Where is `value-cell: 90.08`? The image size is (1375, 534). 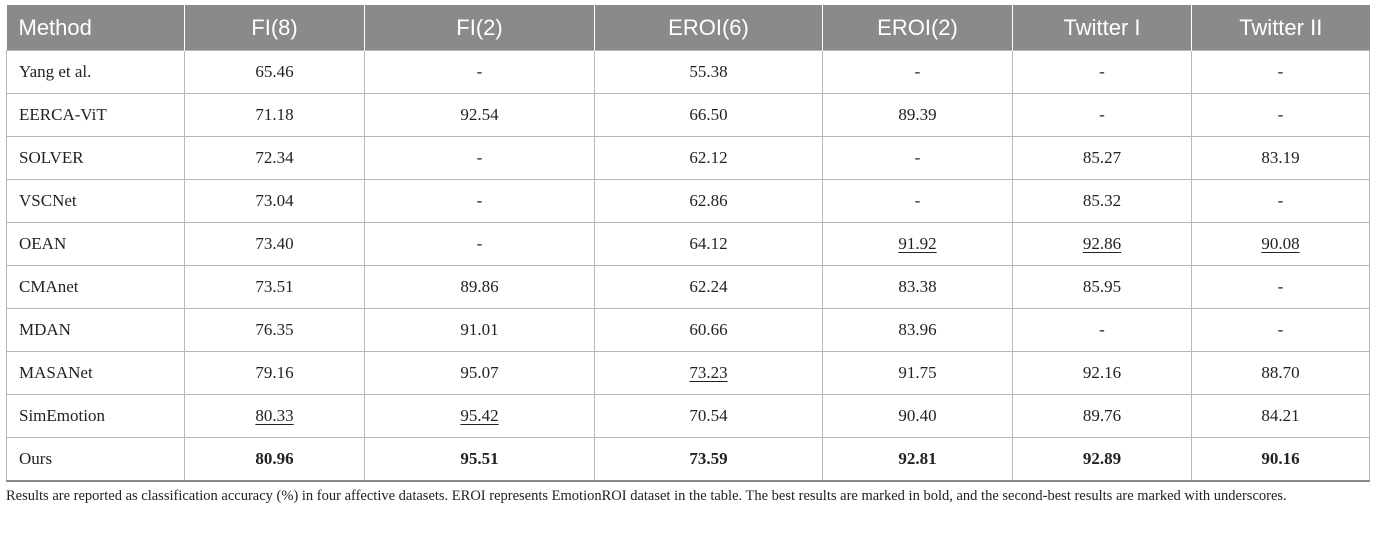 value-cell: 90.08 is located at coordinates (1280, 244).